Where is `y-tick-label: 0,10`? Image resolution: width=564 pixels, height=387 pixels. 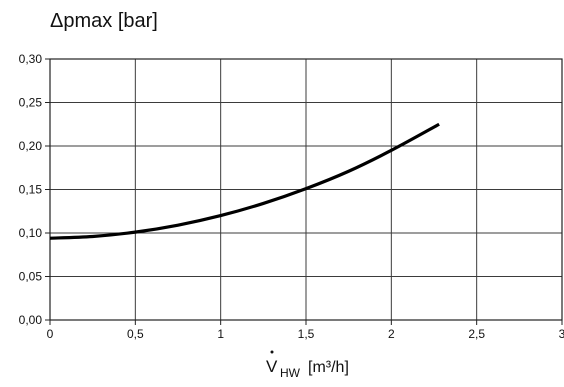
y-tick-label: 0,10 is located at coordinates (31, 233).